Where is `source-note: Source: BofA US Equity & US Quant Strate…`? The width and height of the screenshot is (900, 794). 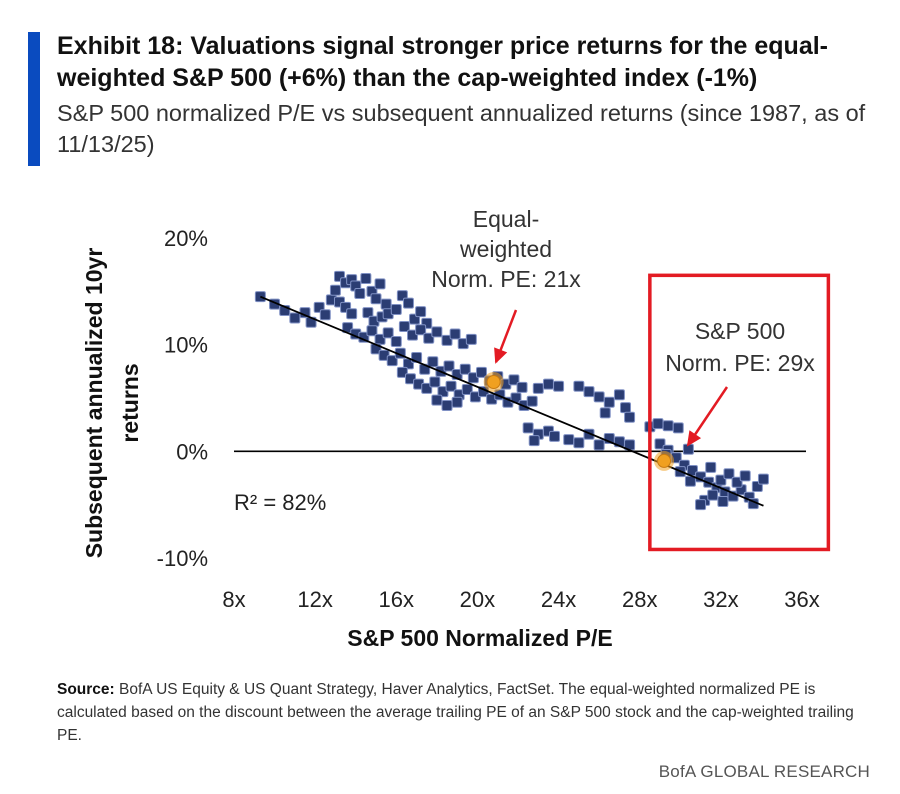
source-note: Source: BofA US Equity & US Quant Strate… is located at coordinates (457, 712).